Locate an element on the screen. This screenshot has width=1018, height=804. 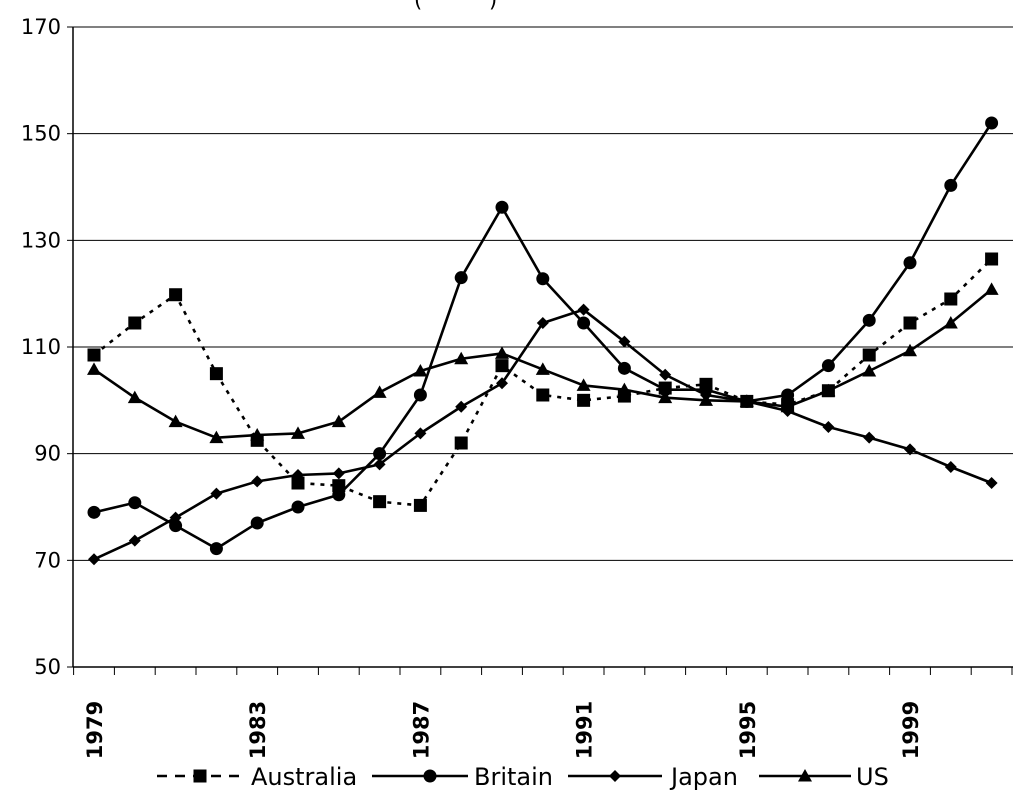
legend-label: Japan is located at coordinates (703, 777).